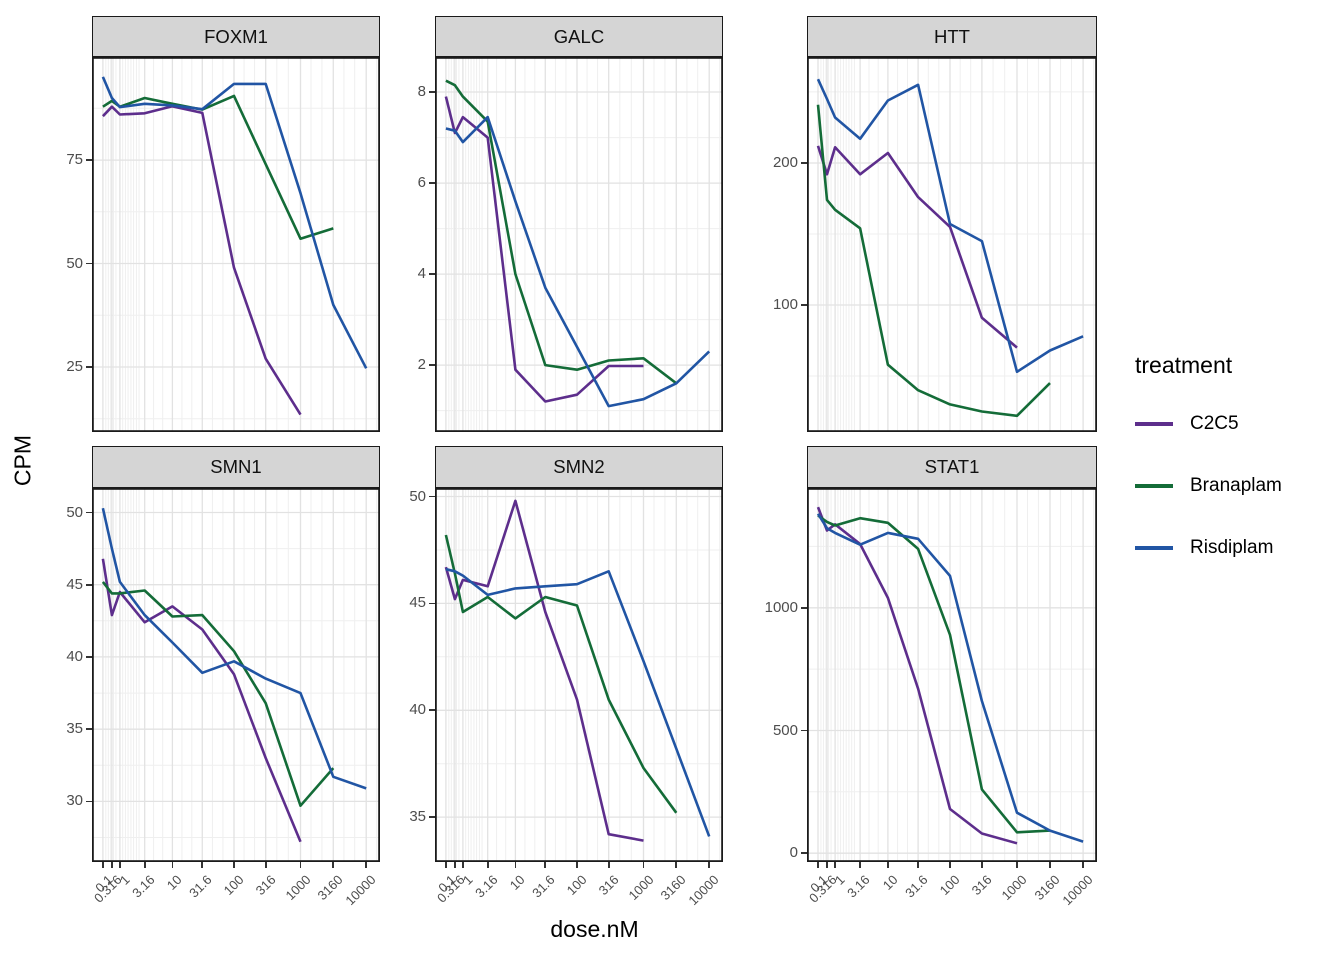 This screenshot has height=960, width=1344. I want to click on y-tick-label: 35, so click(417, 817).